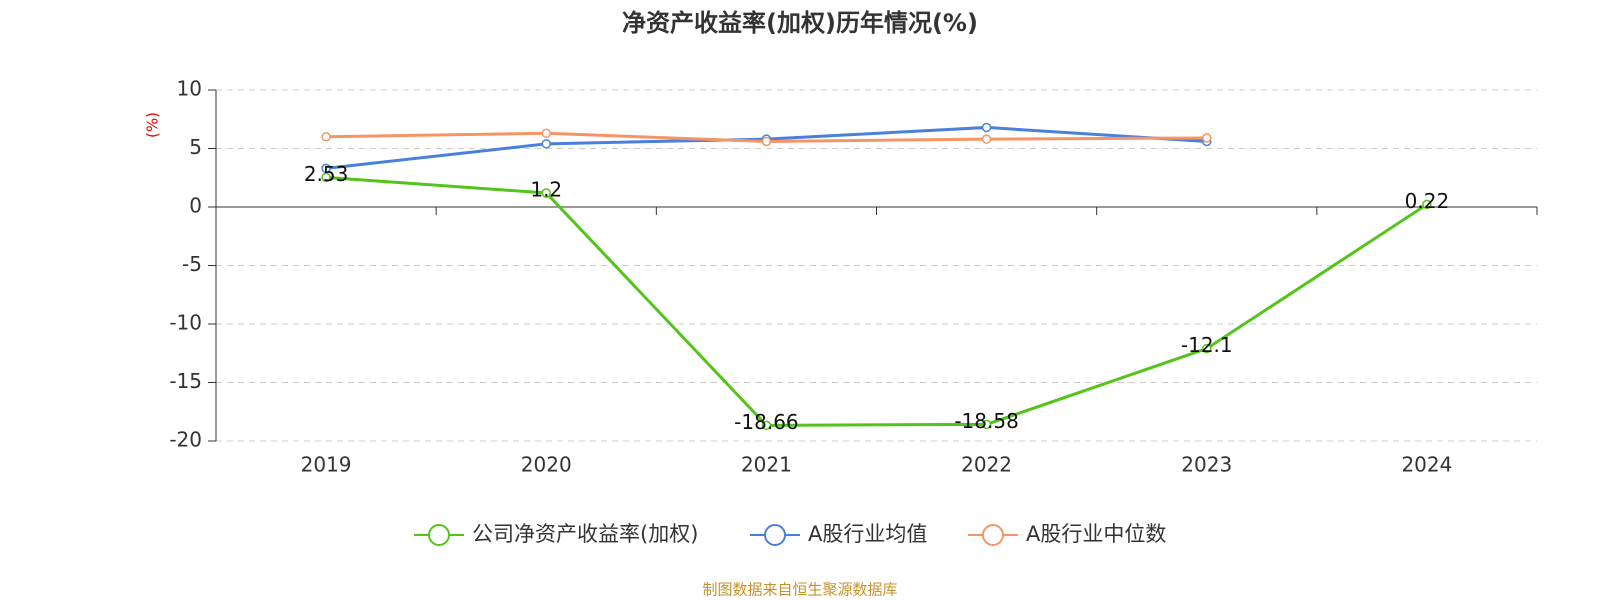 The width and height of the screenshot is (1600, 600). I want to click on x-tick-label: 2022, so click(986, 465).